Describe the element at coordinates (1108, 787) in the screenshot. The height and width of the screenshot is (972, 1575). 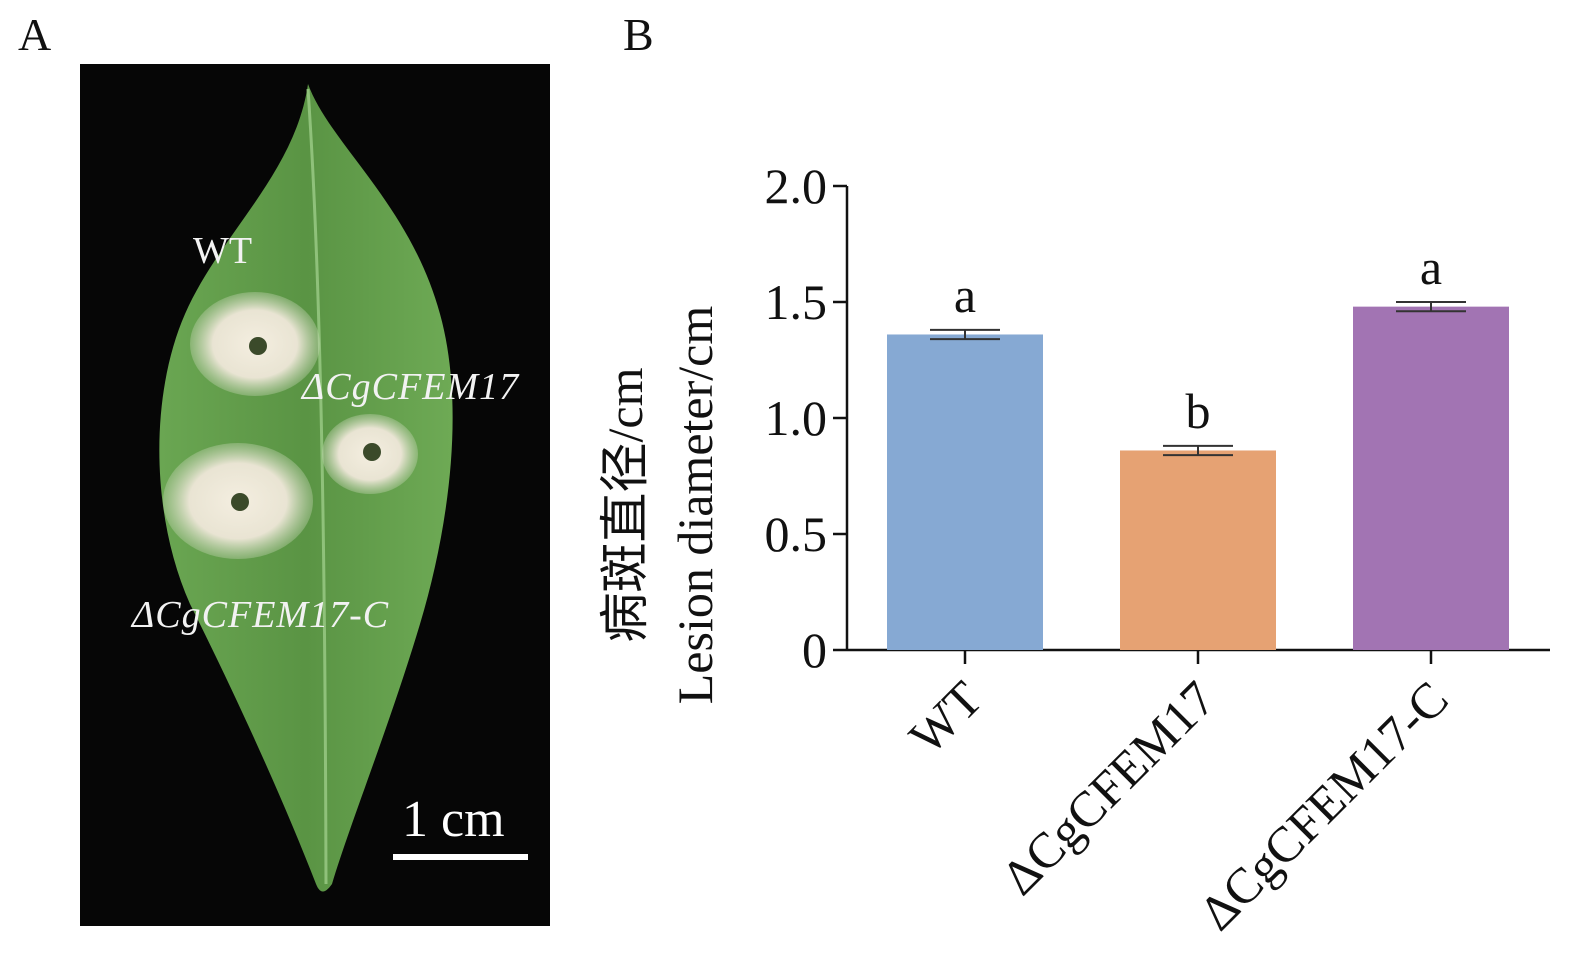
I see `x-tick-label: ΔCgCFEM17` at that location.